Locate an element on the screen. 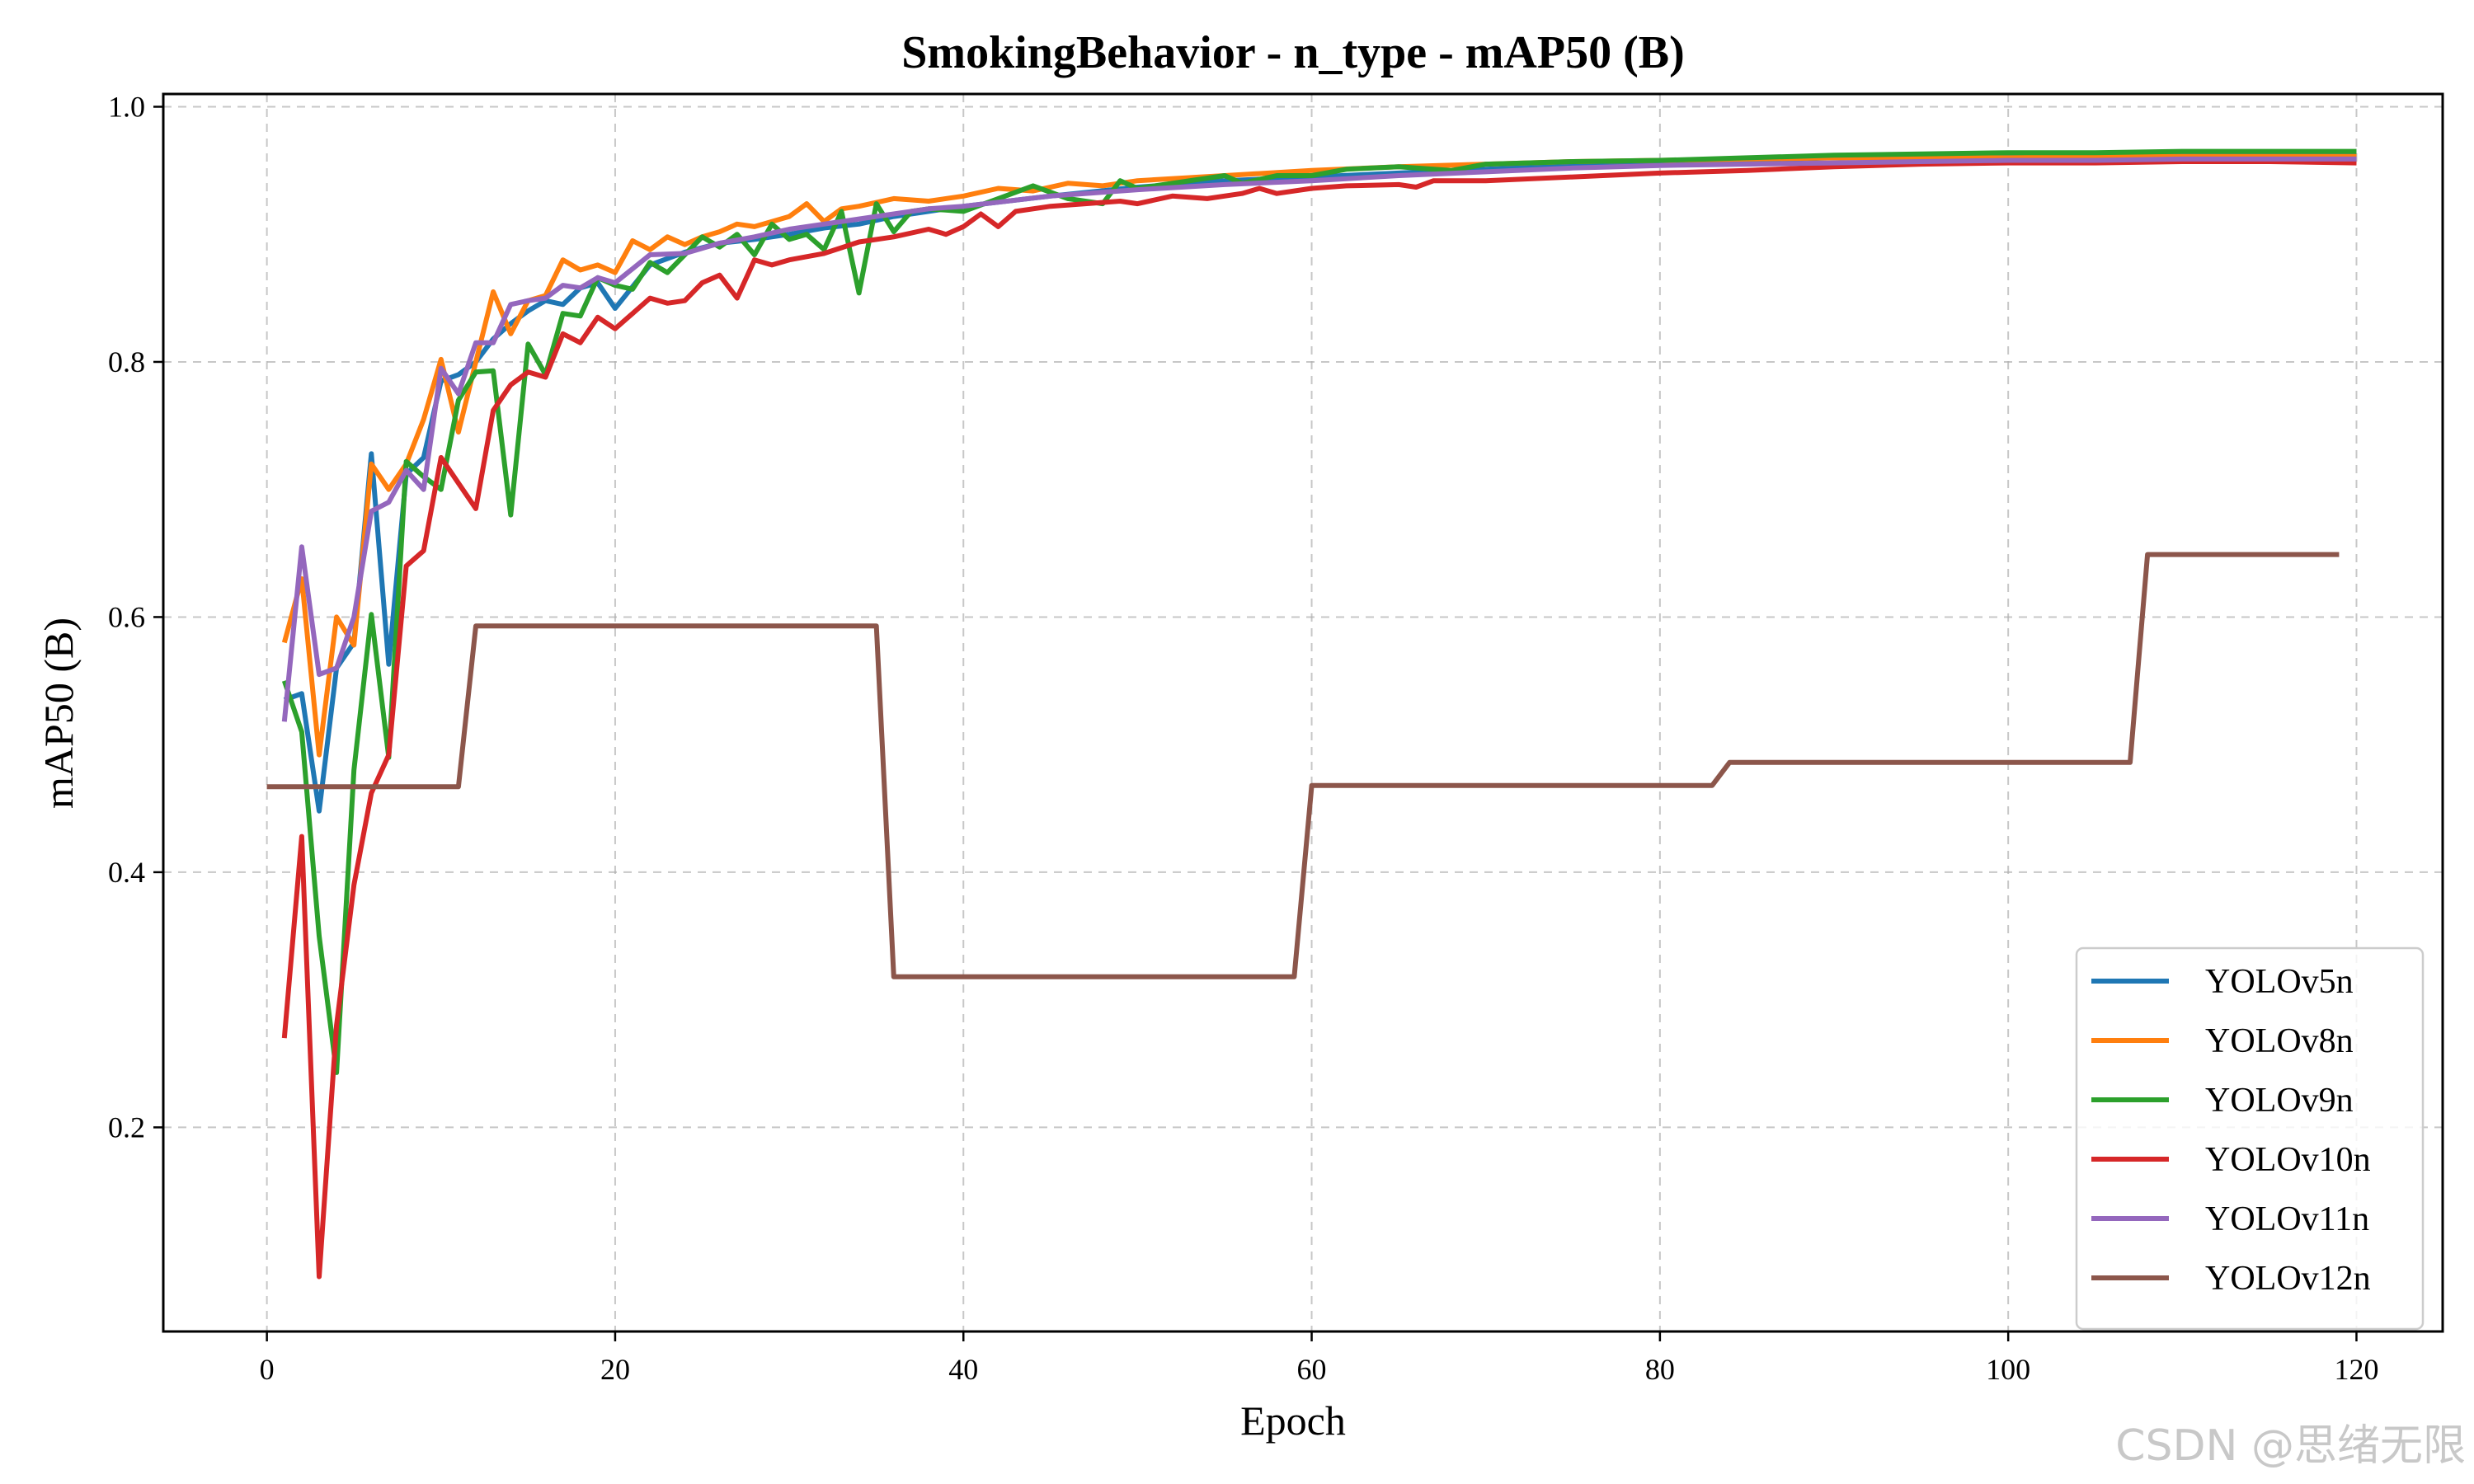 The width and height of the screenshot is (2474, 1484). x-tick-label: 60 is located at coordinates (1312, 1369).